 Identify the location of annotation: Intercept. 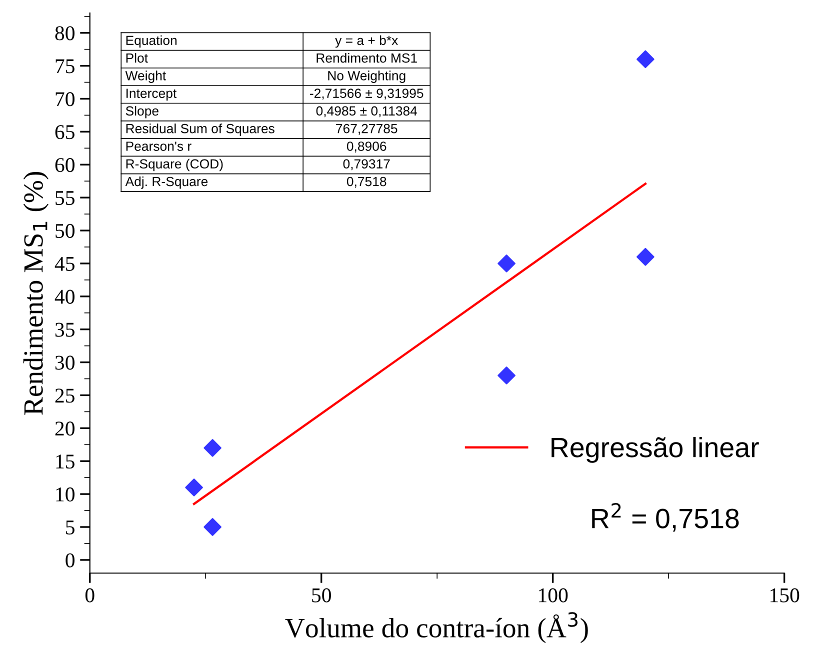
(151, 94).